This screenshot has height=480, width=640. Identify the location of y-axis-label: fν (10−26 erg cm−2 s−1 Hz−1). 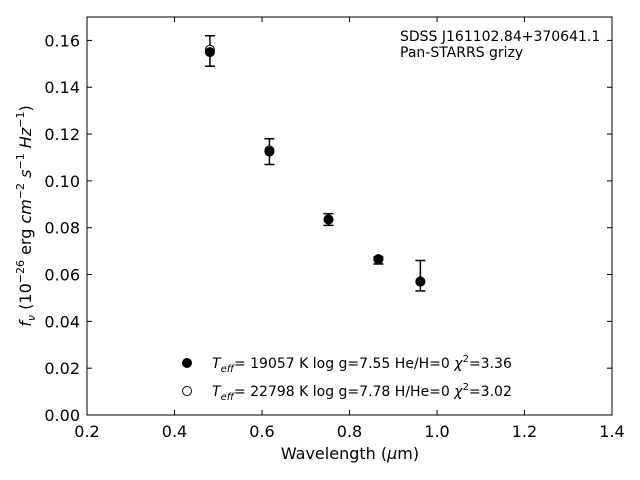
(26, 215).